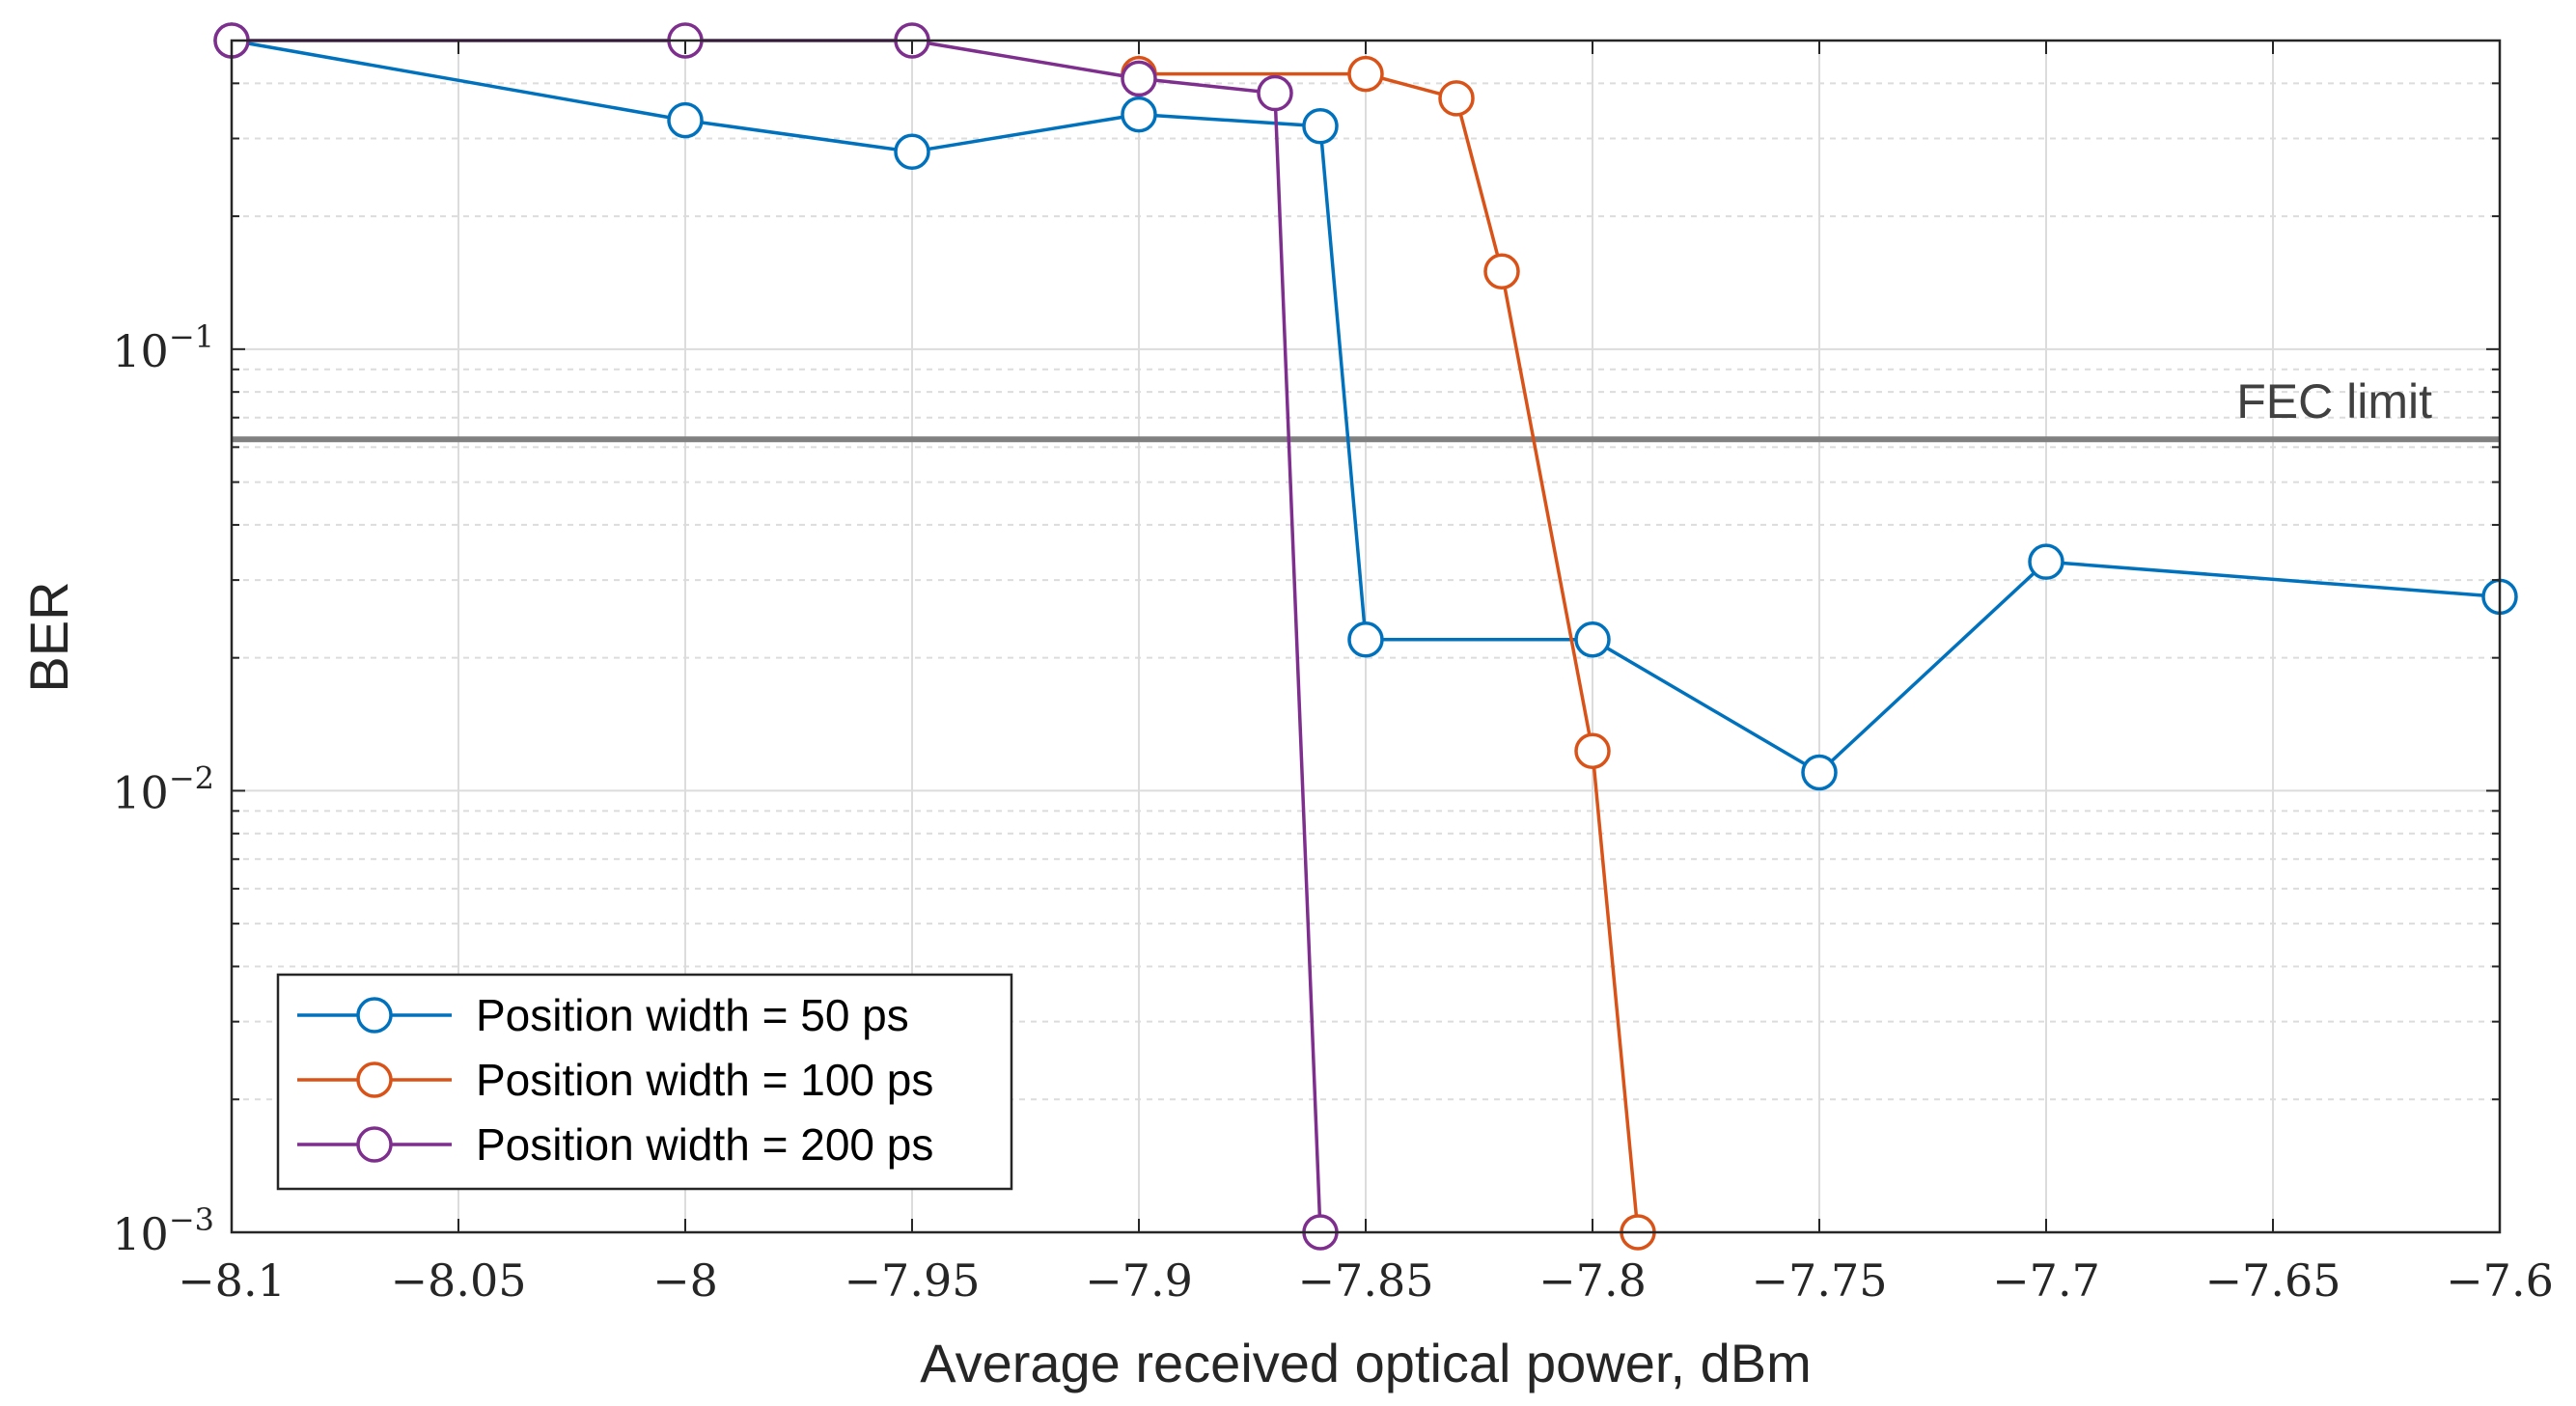 Image resolution: width=2576 pixels, height=1406 pixels. I want to click on legend-label: Position width = 200 ps, so click(704, 1144).